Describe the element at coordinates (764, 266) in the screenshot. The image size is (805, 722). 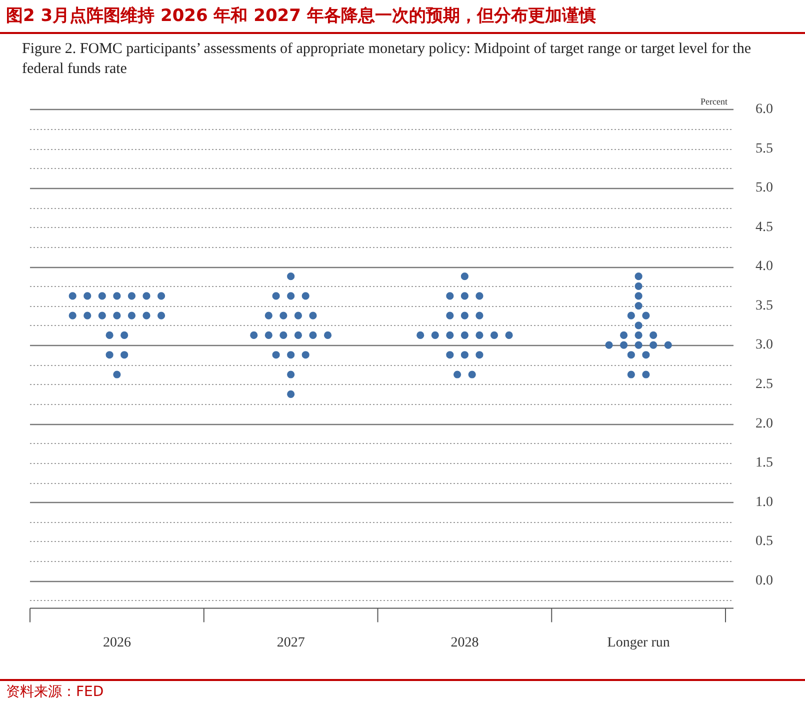
I see `y-tick-label: 4.0` at that location.